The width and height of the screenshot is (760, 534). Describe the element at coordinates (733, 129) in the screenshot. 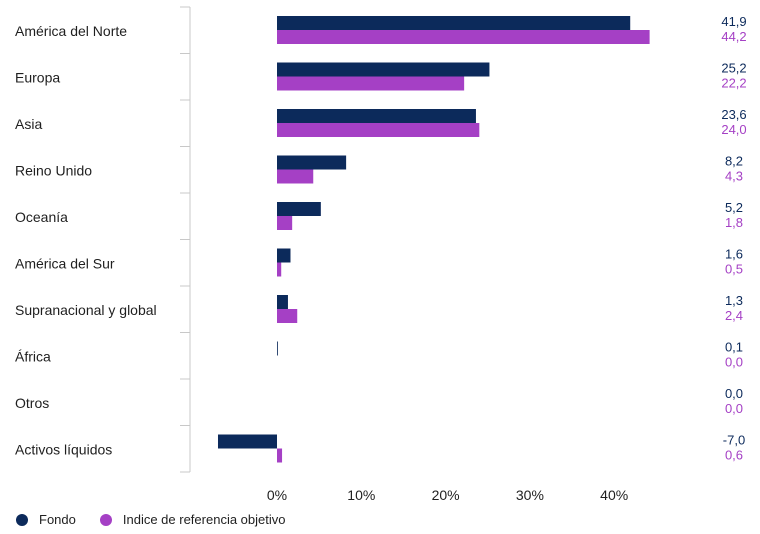

I see `value-label-indice: 24,0` at that location.